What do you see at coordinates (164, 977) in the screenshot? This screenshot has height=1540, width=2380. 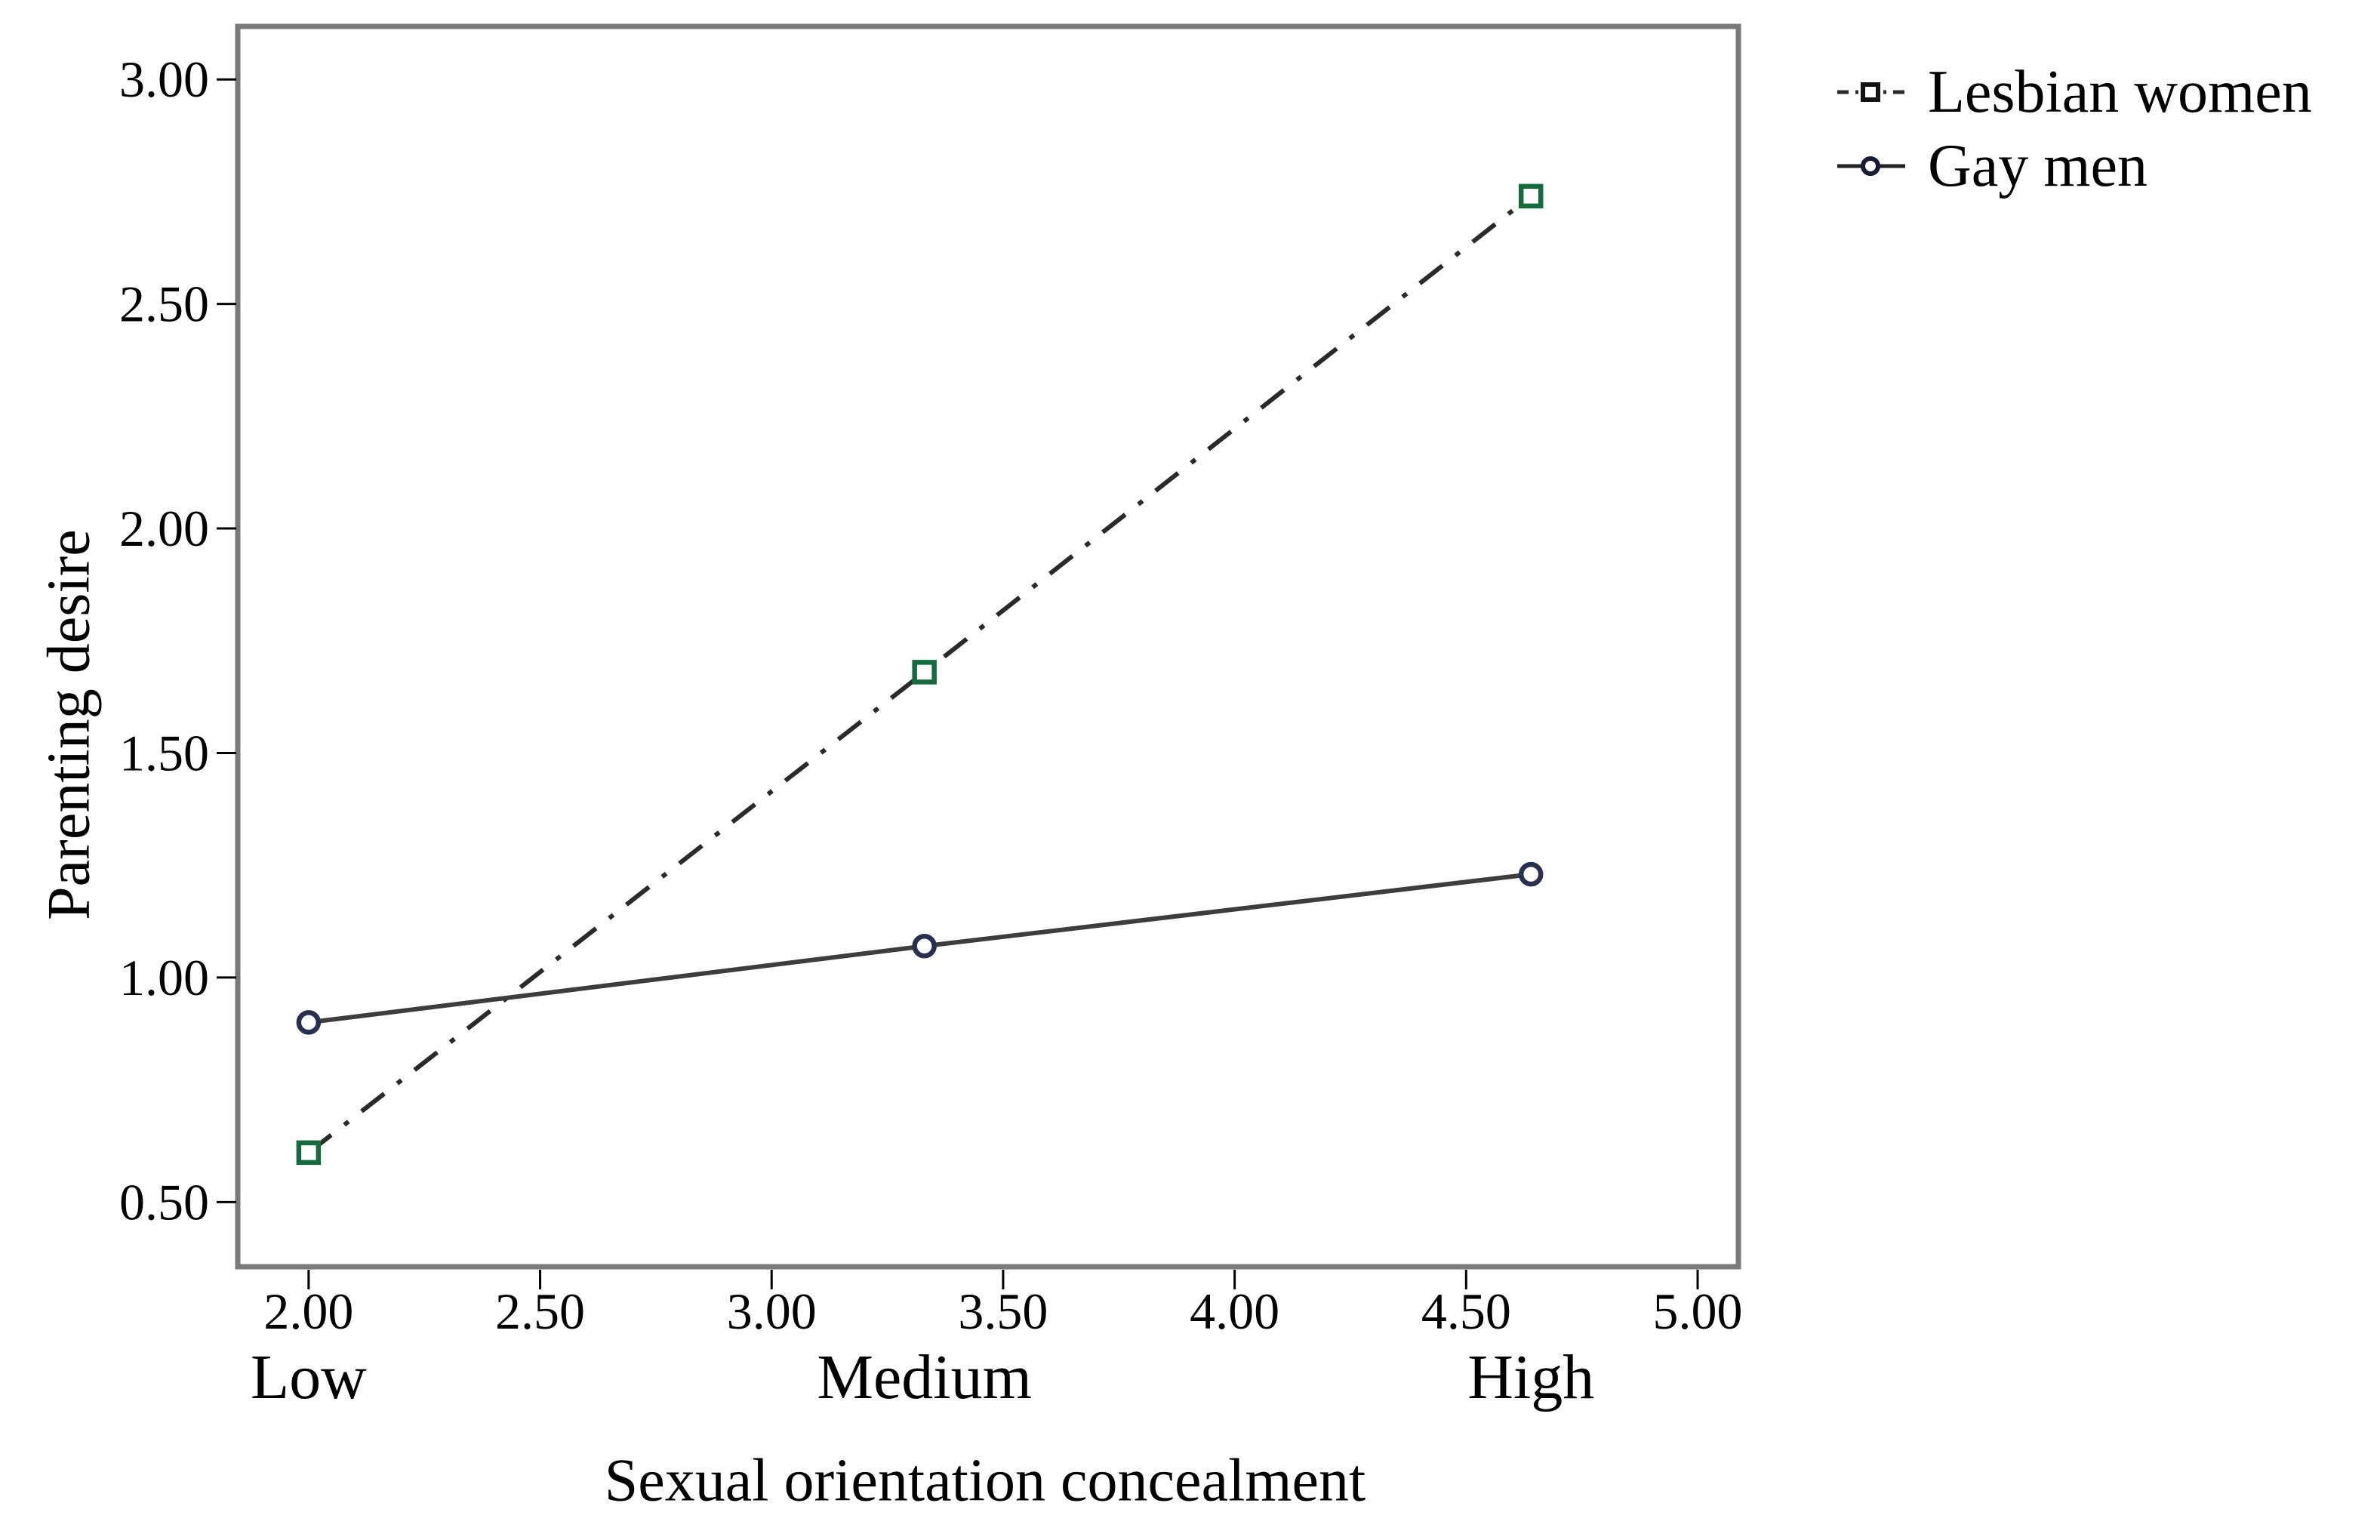 I see `y-tick-label: 1.00` at bounding box center [164, 977].